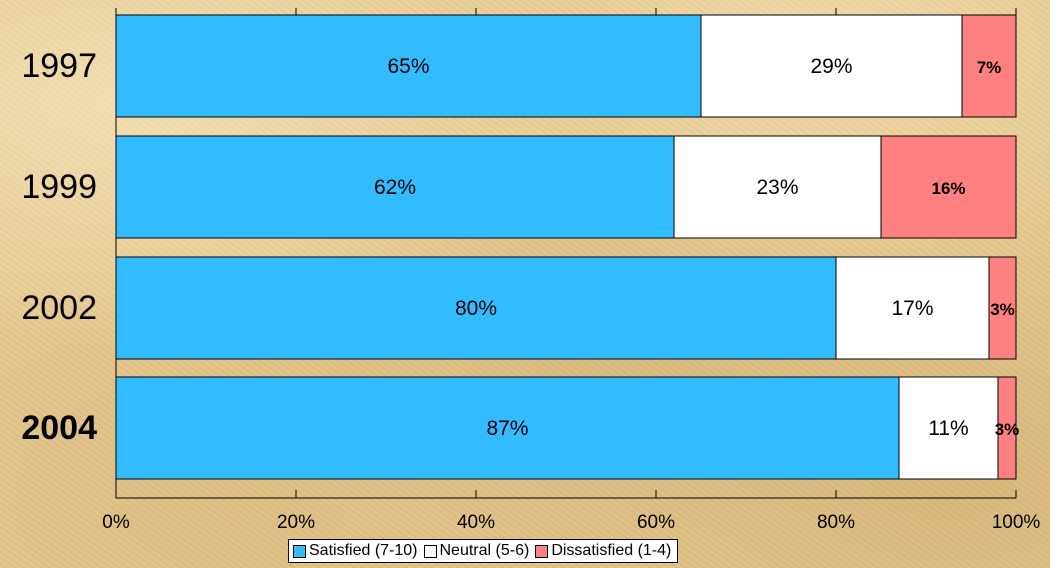  I want to click on legend-label-neutral: Neutral (5-6), so click(484, 550).